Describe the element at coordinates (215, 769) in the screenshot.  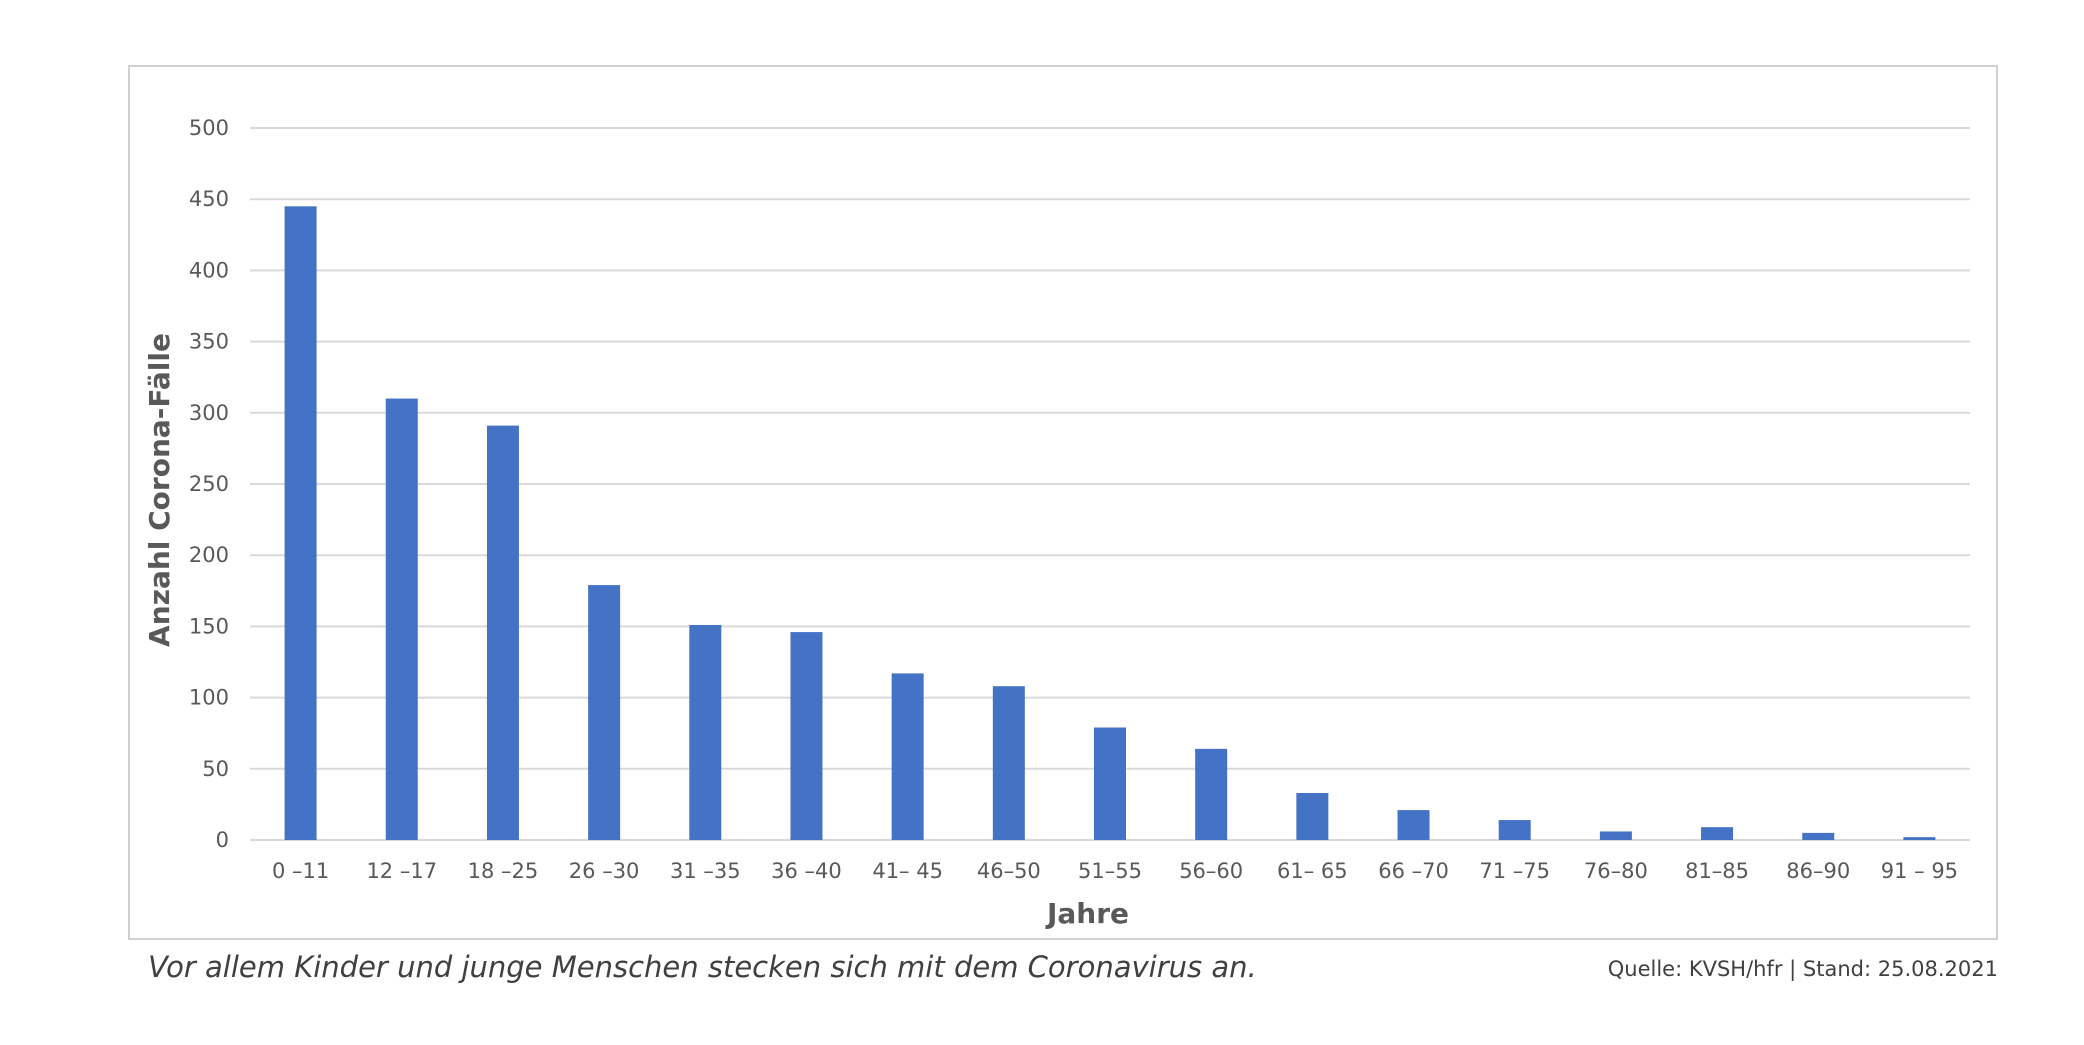
I see `y-tick-label: 50` at that location.